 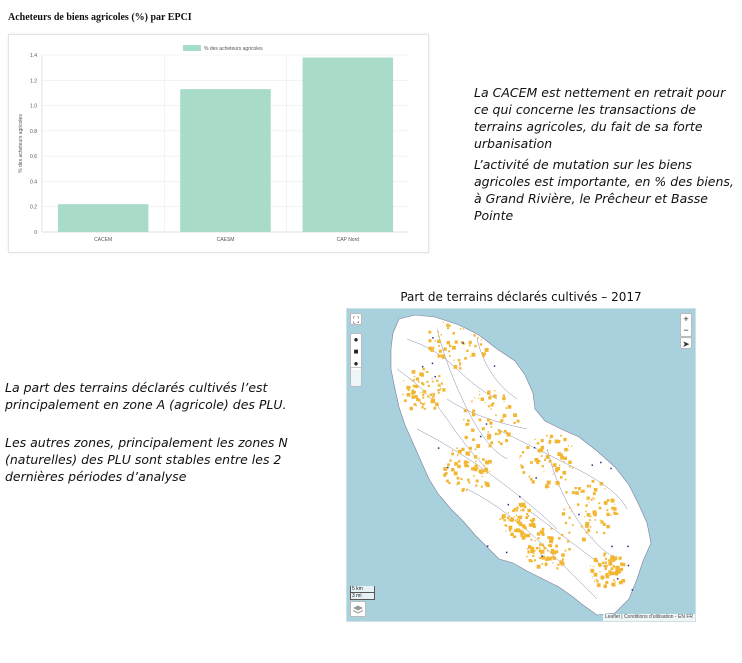 What do you see at coordinates (686, 319) in the screenshot?
I see `zoom-in-button: +` at bounding box center [686, 319].